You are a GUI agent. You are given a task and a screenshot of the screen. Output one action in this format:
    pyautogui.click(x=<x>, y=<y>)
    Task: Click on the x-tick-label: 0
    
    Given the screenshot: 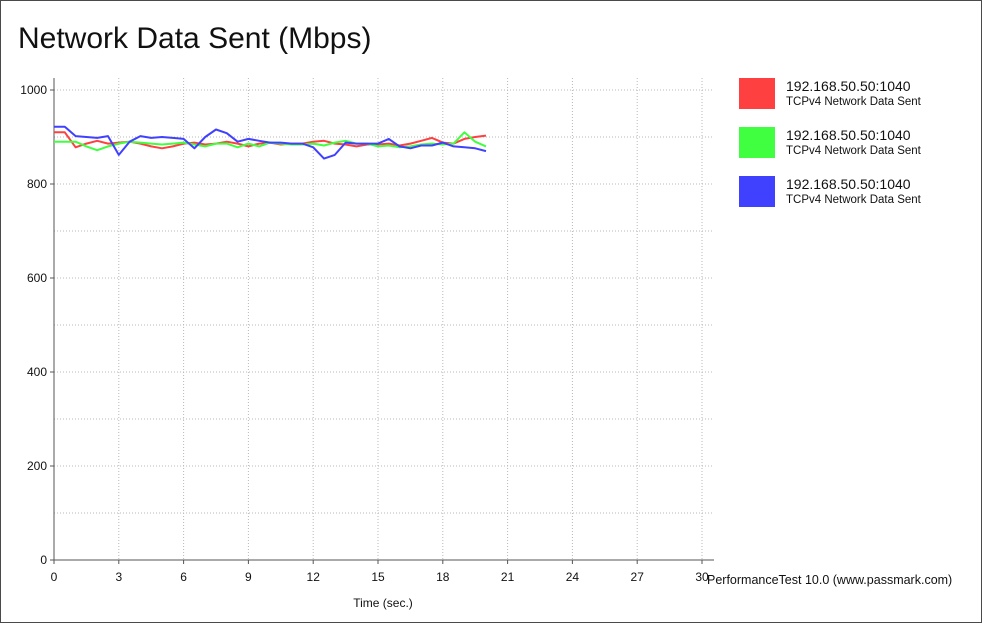 What is the action you would take?
    pyautogui.click(x=54, y=577)
    